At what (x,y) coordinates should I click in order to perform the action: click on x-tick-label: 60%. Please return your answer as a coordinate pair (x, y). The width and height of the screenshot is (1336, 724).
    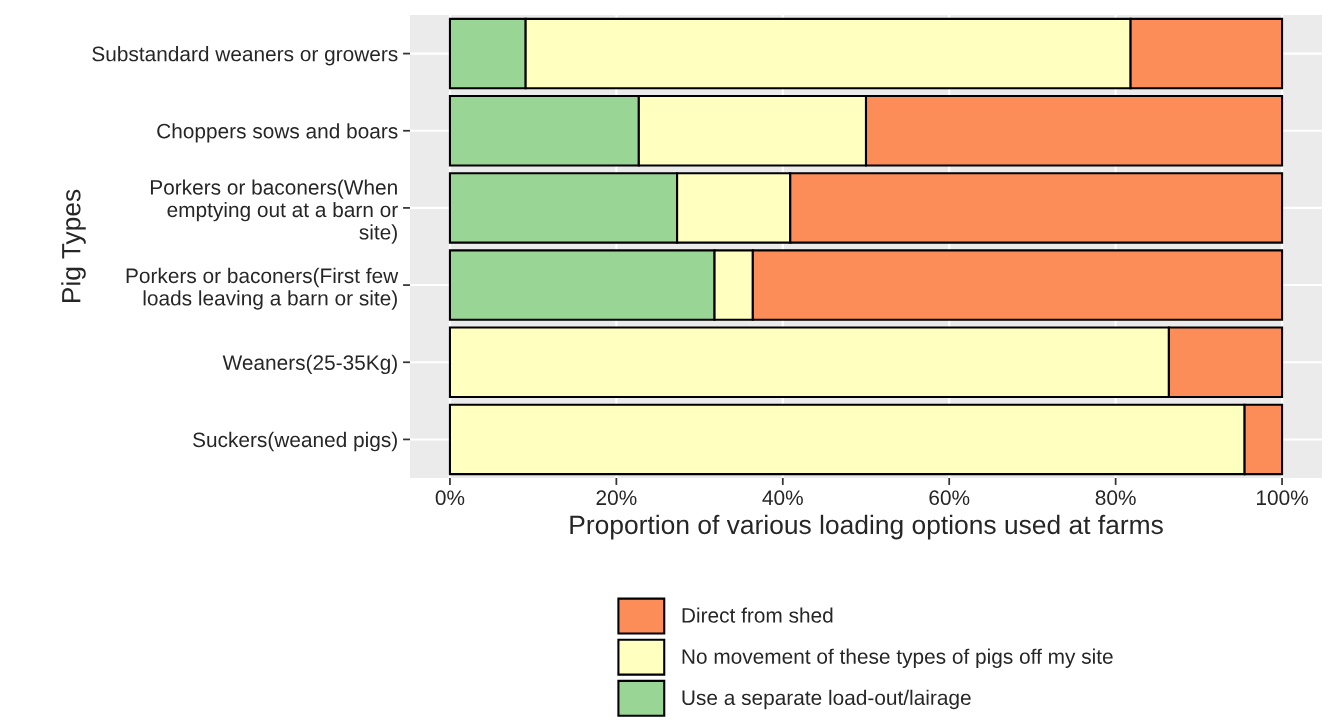
    Looking at the image, I should click on (949, 498).